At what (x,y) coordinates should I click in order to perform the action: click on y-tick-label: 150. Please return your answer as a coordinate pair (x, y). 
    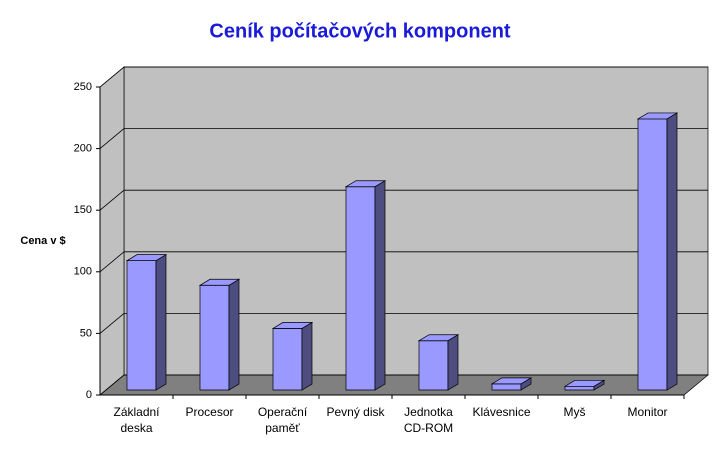
    Looking at the image, I should click on (83, 210).